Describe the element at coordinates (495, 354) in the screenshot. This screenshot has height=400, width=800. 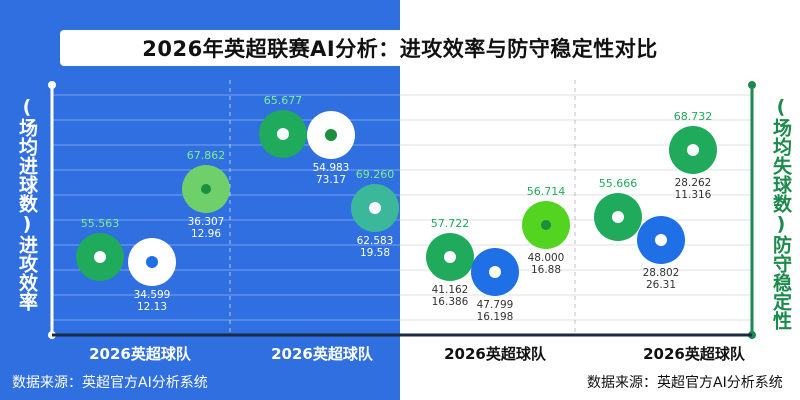
I see `category-label-3: 2026英超球队` at that location.